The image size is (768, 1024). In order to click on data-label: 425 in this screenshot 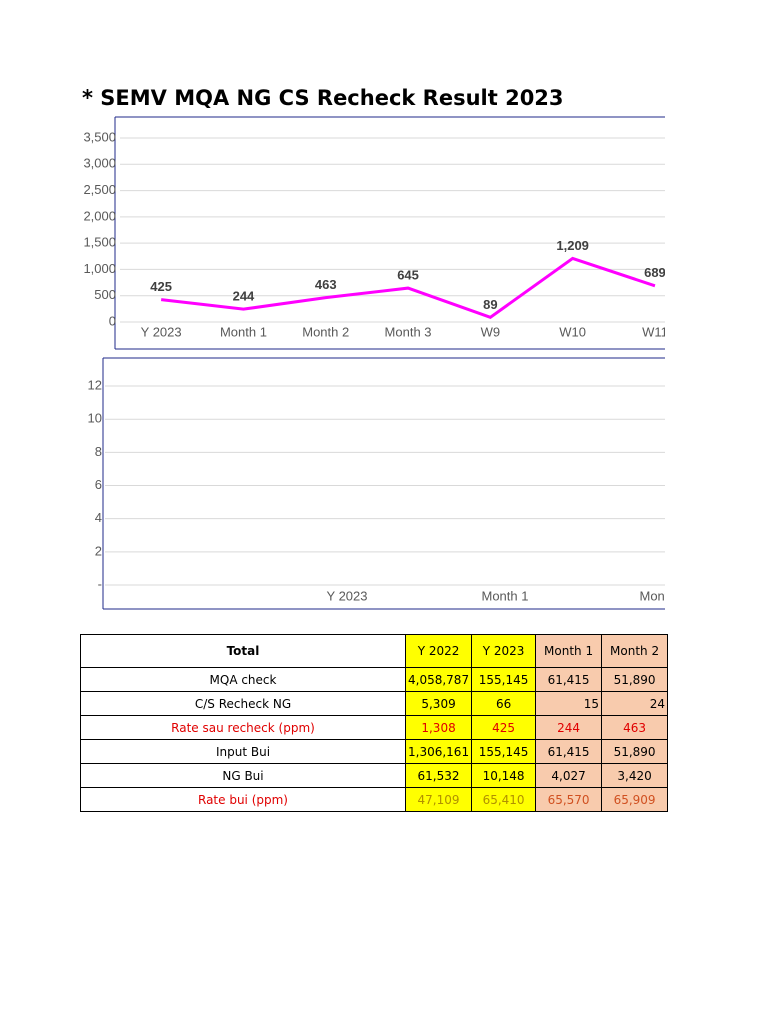, I will do `click(161, 286)`.